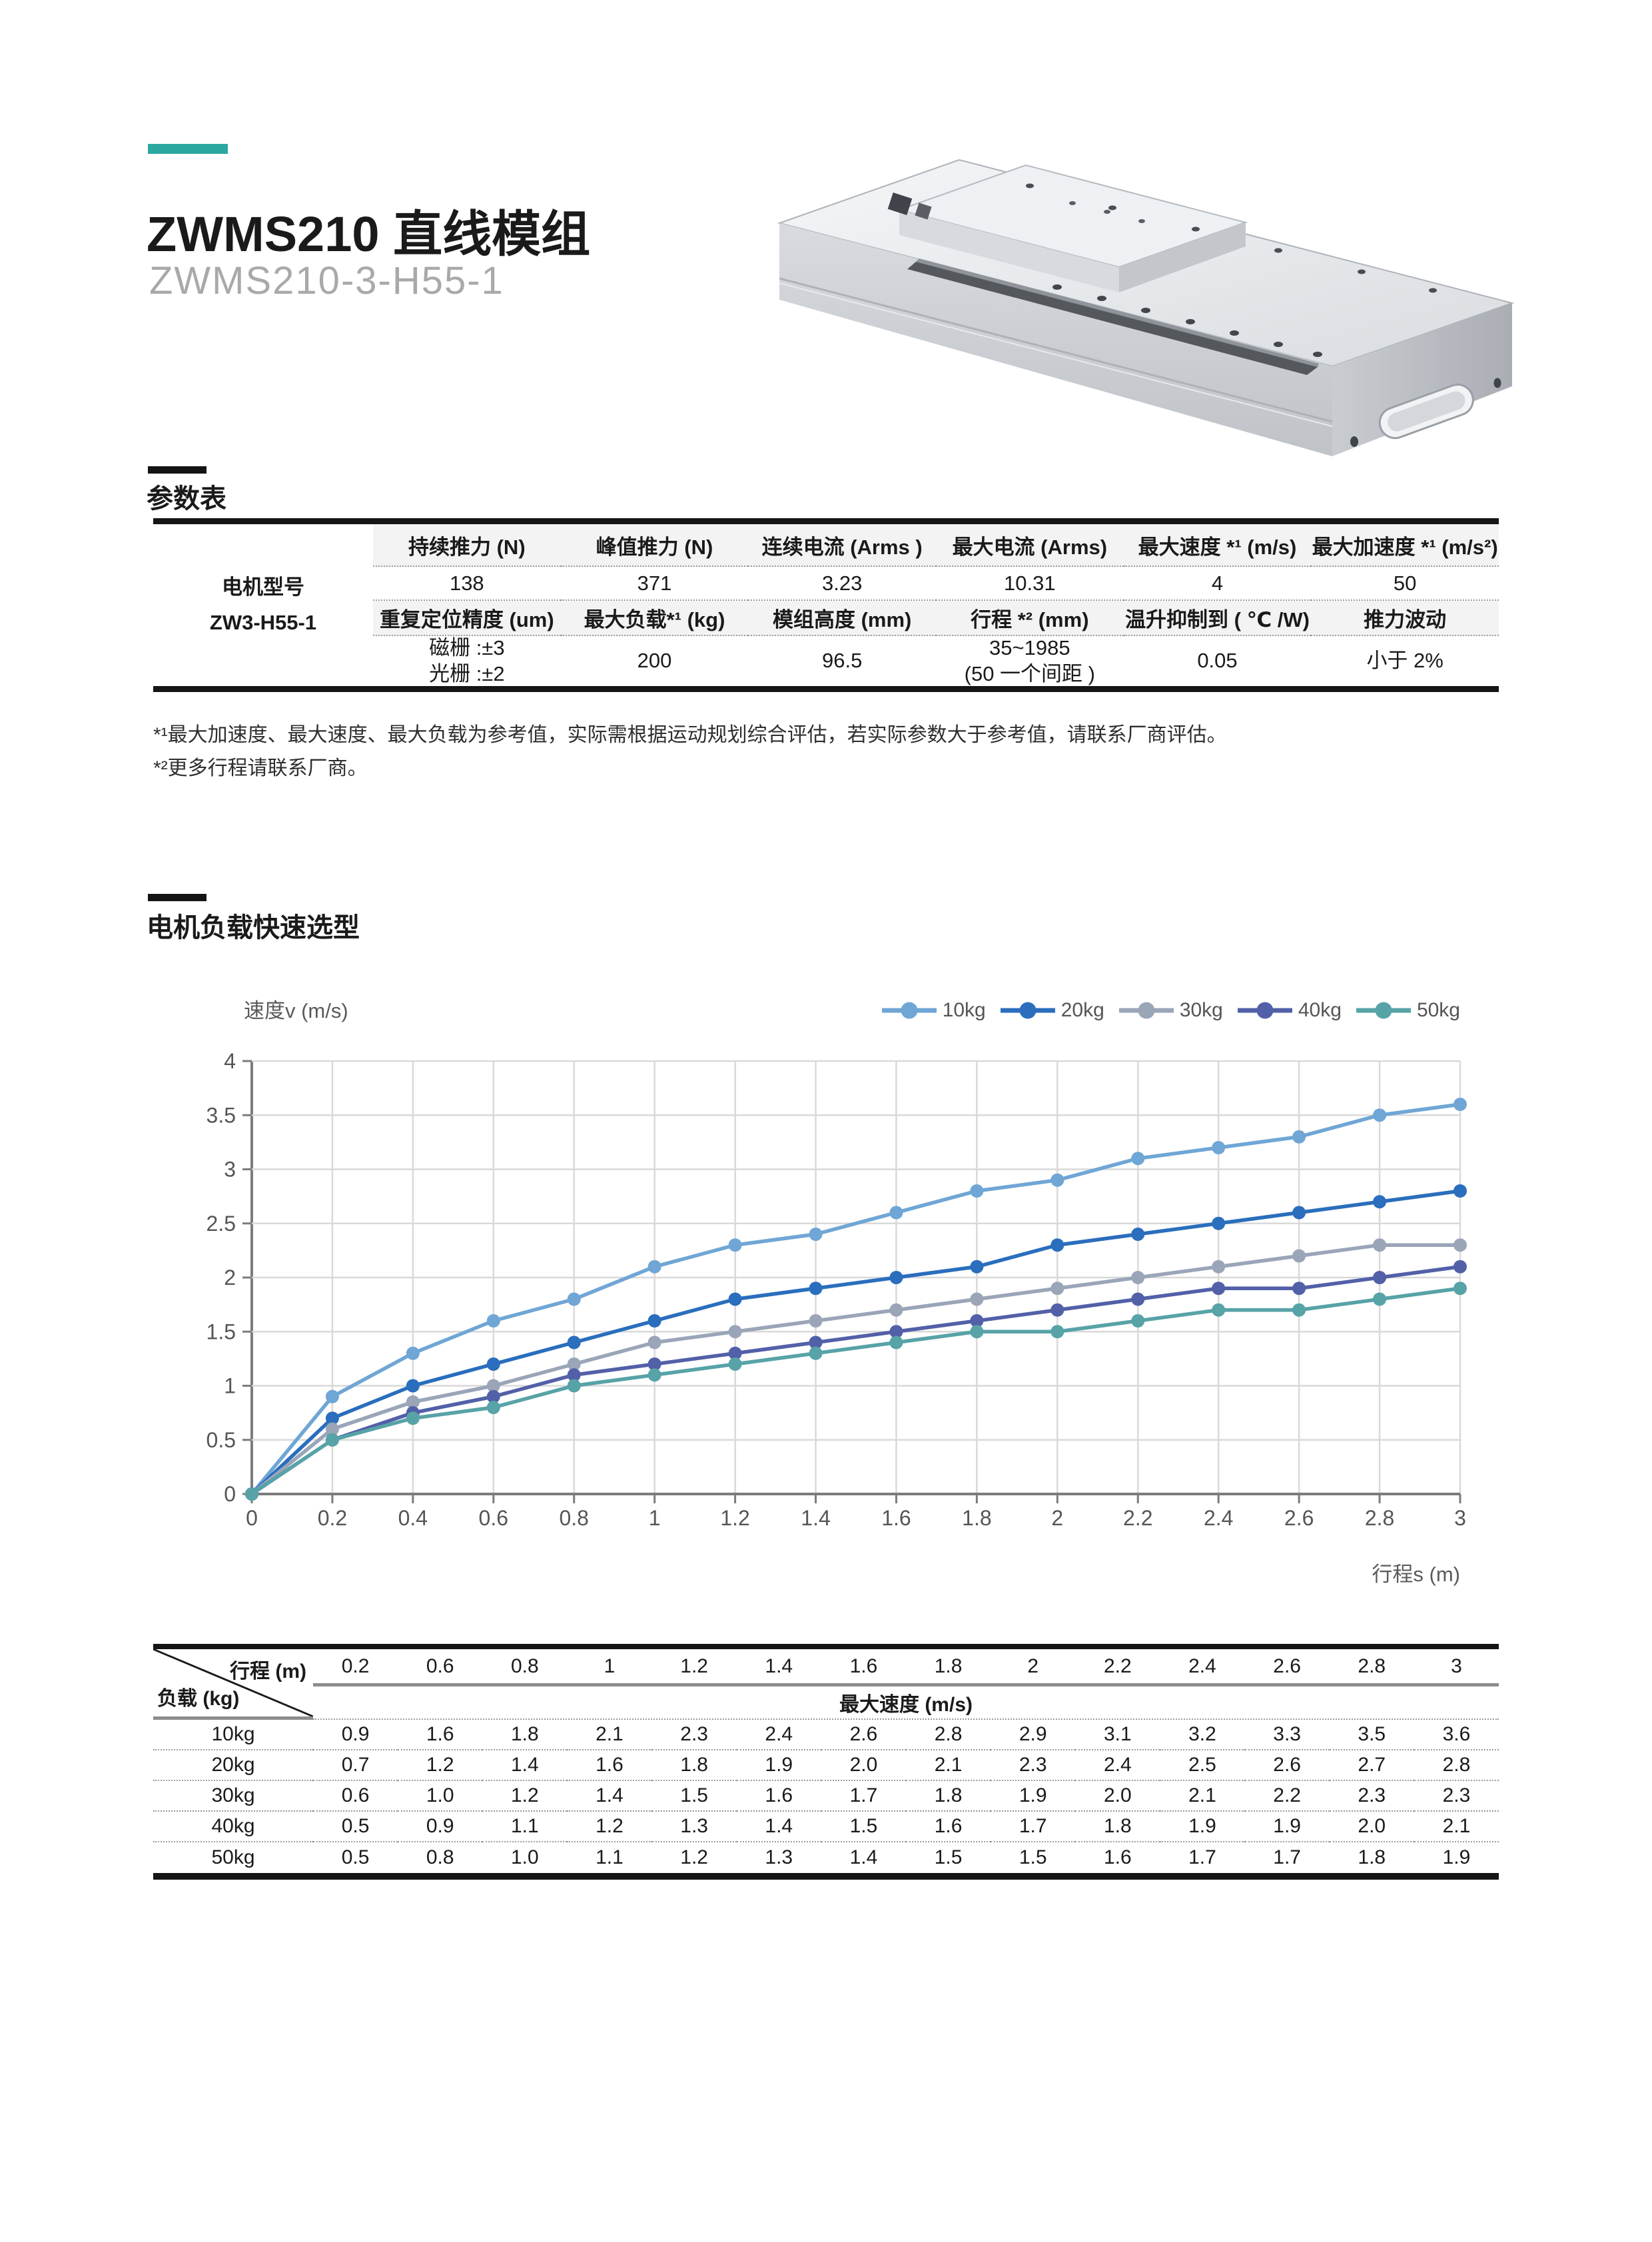 The width and height of the screenshot is (1652, 2242). I want to click on speed-column-header: 2.6, so click(1287, 1667).